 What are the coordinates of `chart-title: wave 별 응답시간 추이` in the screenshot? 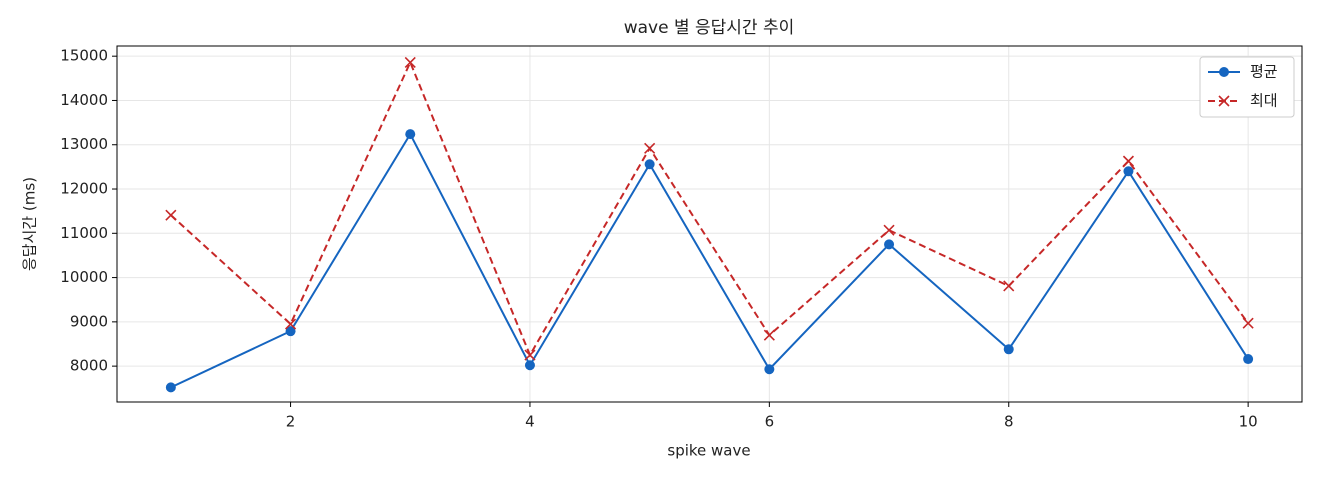 It's located at (709, 28).